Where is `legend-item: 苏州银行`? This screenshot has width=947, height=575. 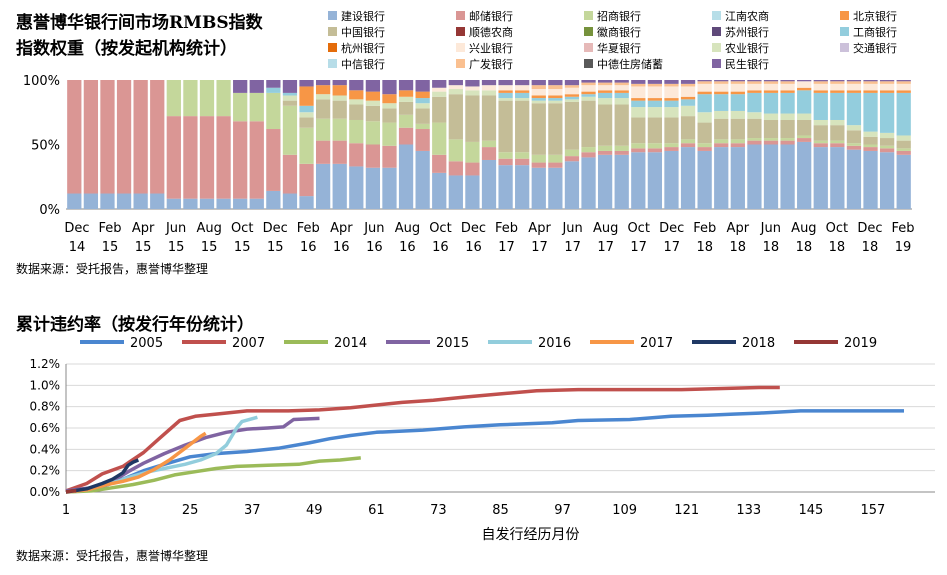 legend-item: 苏州银行 is located at coordinates (776, 31).